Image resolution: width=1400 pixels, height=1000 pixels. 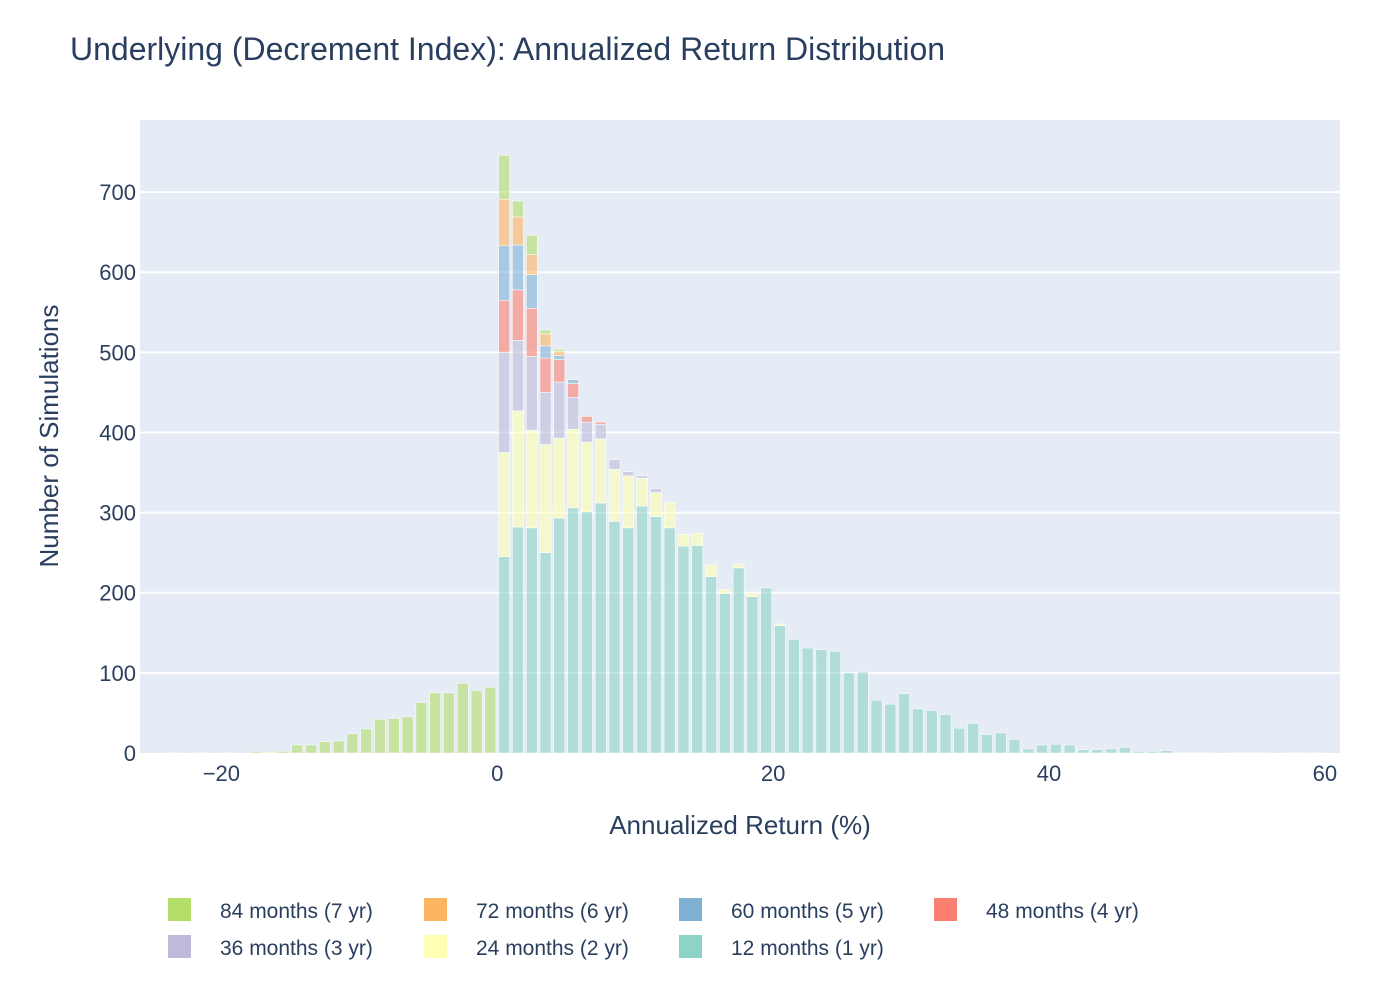 I want to click on legend-item-72m: 72 months (6 yr), so click(x=526, y=910).